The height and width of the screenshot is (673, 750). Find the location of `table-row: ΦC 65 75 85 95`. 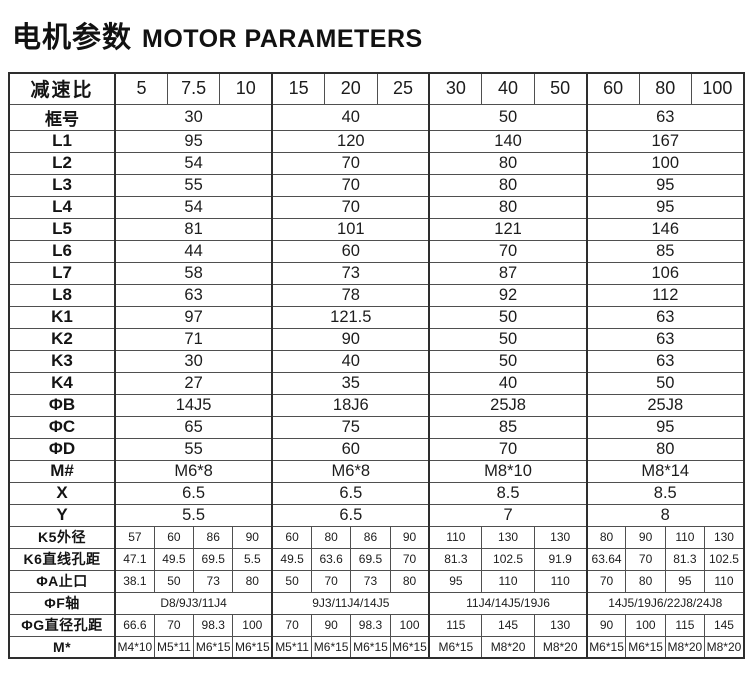

table-row: ΦC 65 75 85 95 is located at coordinates (376, 427).